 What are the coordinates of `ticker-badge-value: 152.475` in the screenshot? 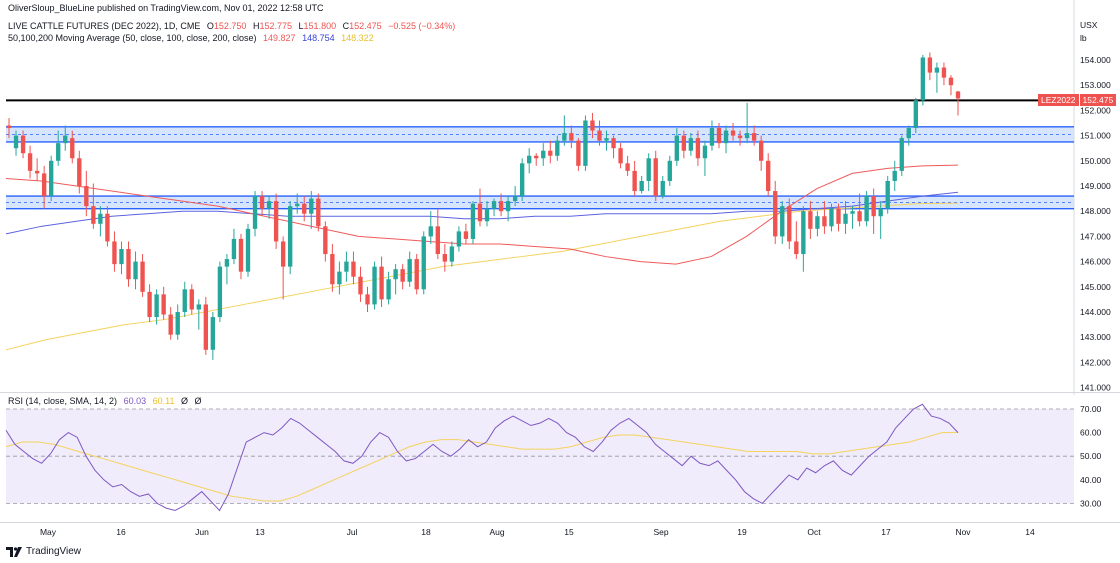 It's located at (1098, 100).